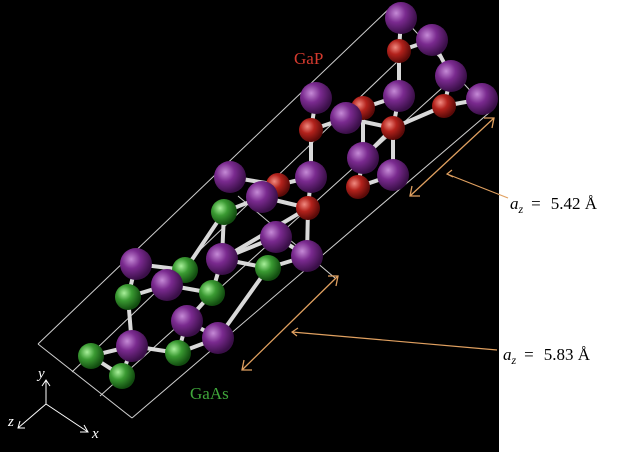 The width and height of the screenshot is (619, 452). What do you see at coordinates (209, 393) in the screenshot?
I see `gaas-label: GaAs` at bounding box center [209, 393].